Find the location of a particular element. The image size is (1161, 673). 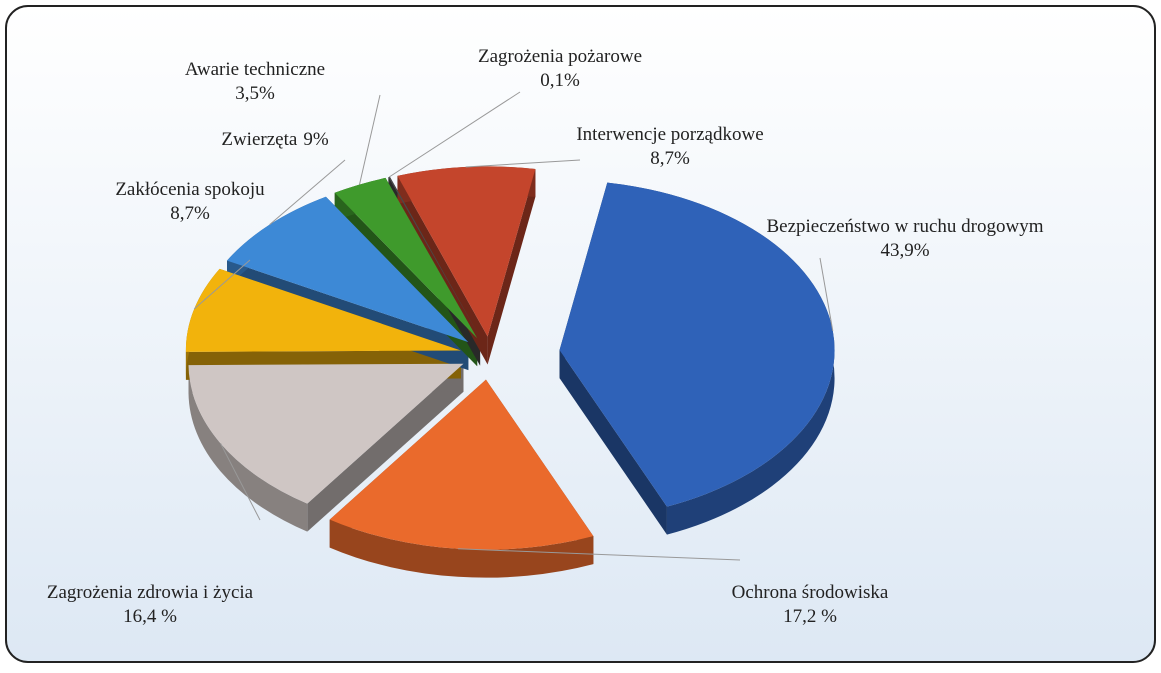

value-label: 17,2 % is located at coordinates (810, 616).